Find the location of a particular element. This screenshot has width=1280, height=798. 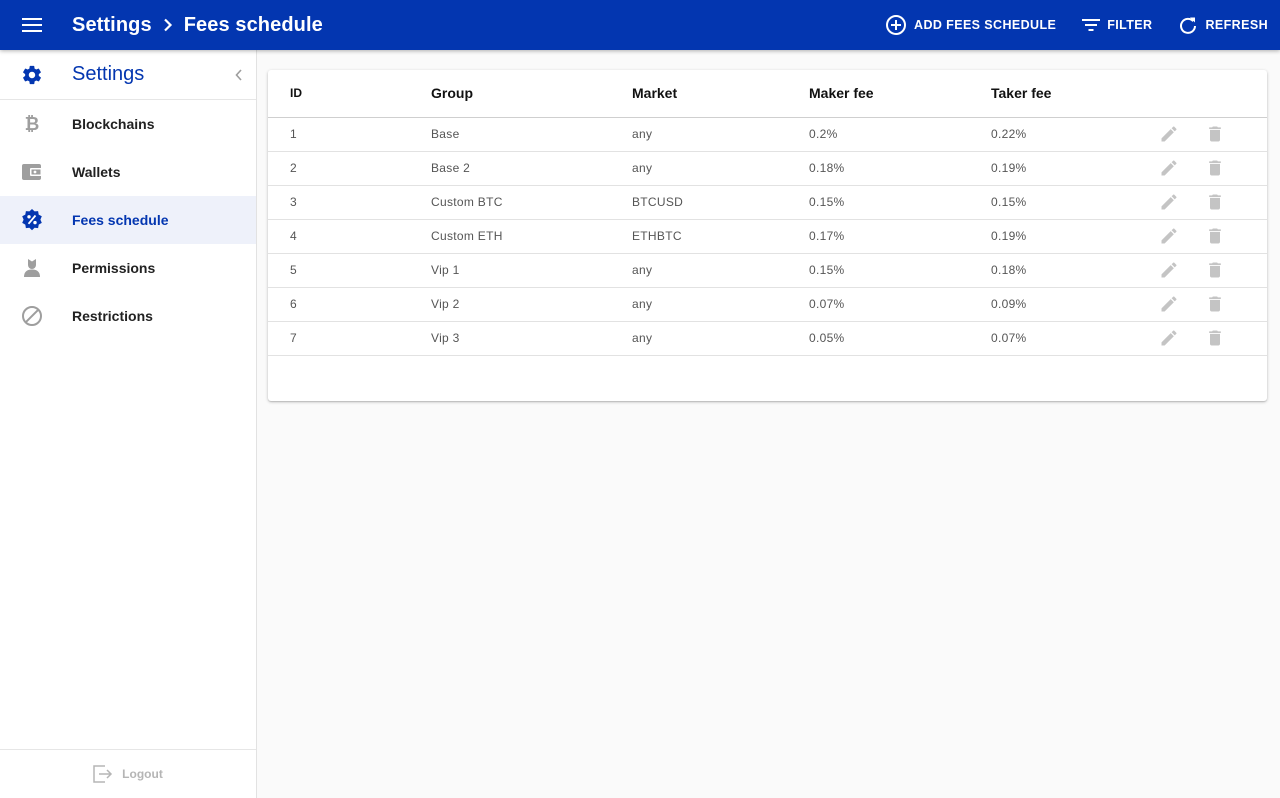

cell-taker-fee: 0.15% is located at coordinates (1075, 202).